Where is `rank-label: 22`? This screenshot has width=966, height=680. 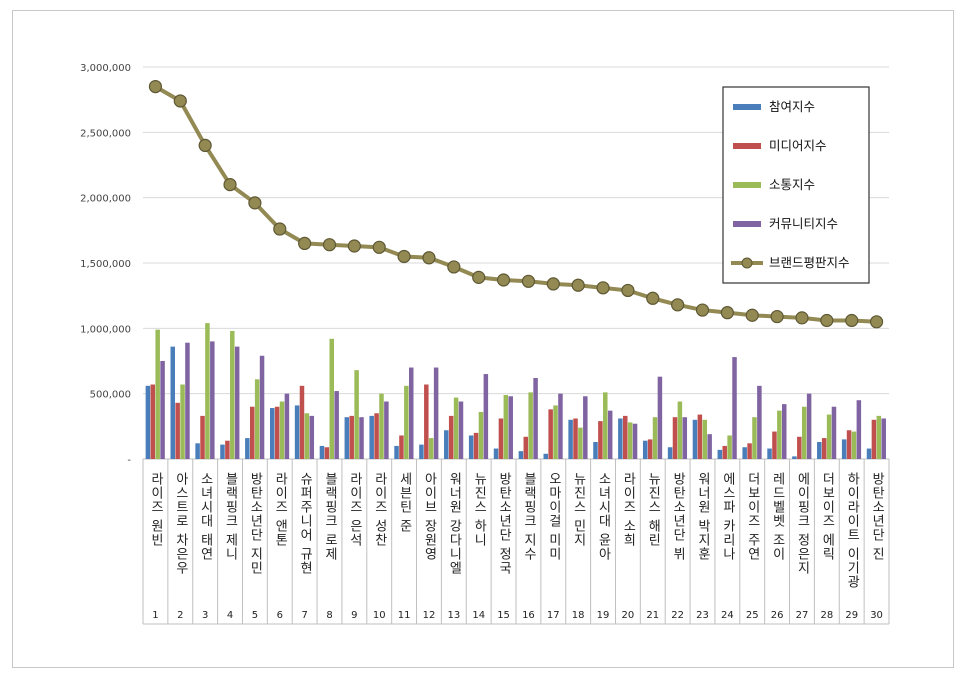 rank-label: 22 is located at coordinates (677, 615).